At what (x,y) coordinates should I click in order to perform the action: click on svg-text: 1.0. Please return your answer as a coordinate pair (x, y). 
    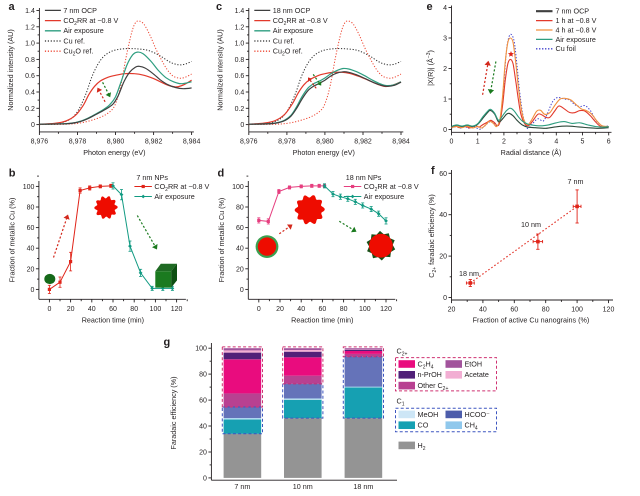
    Looking at the image, I should click on (240, 44).